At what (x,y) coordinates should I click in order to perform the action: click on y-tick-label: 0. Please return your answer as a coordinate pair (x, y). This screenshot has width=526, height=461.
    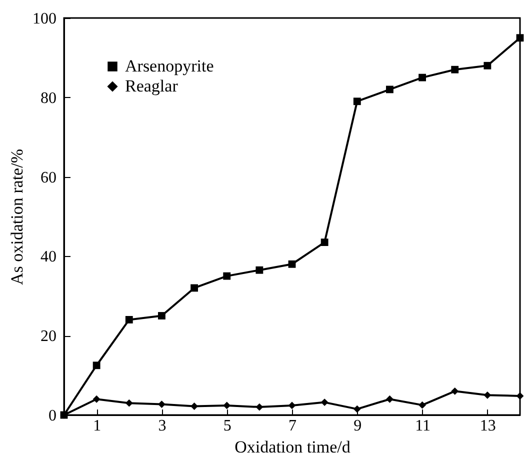
    Looking at the image, I should click on (52, 416).